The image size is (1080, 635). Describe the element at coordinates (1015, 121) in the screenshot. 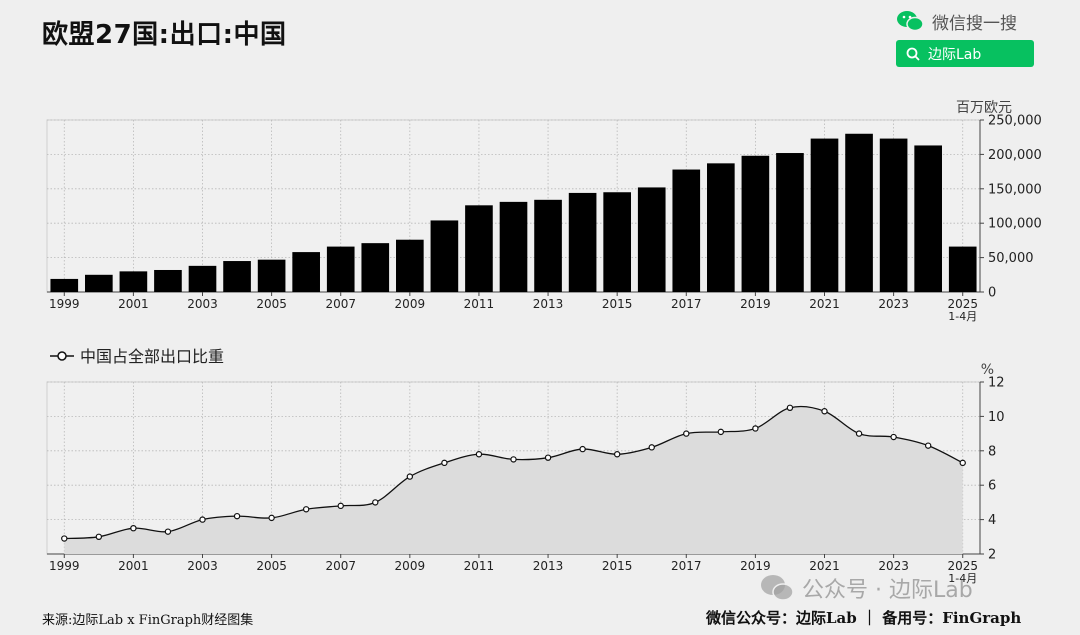

I see `y-tick-label: 250,000` at that location.